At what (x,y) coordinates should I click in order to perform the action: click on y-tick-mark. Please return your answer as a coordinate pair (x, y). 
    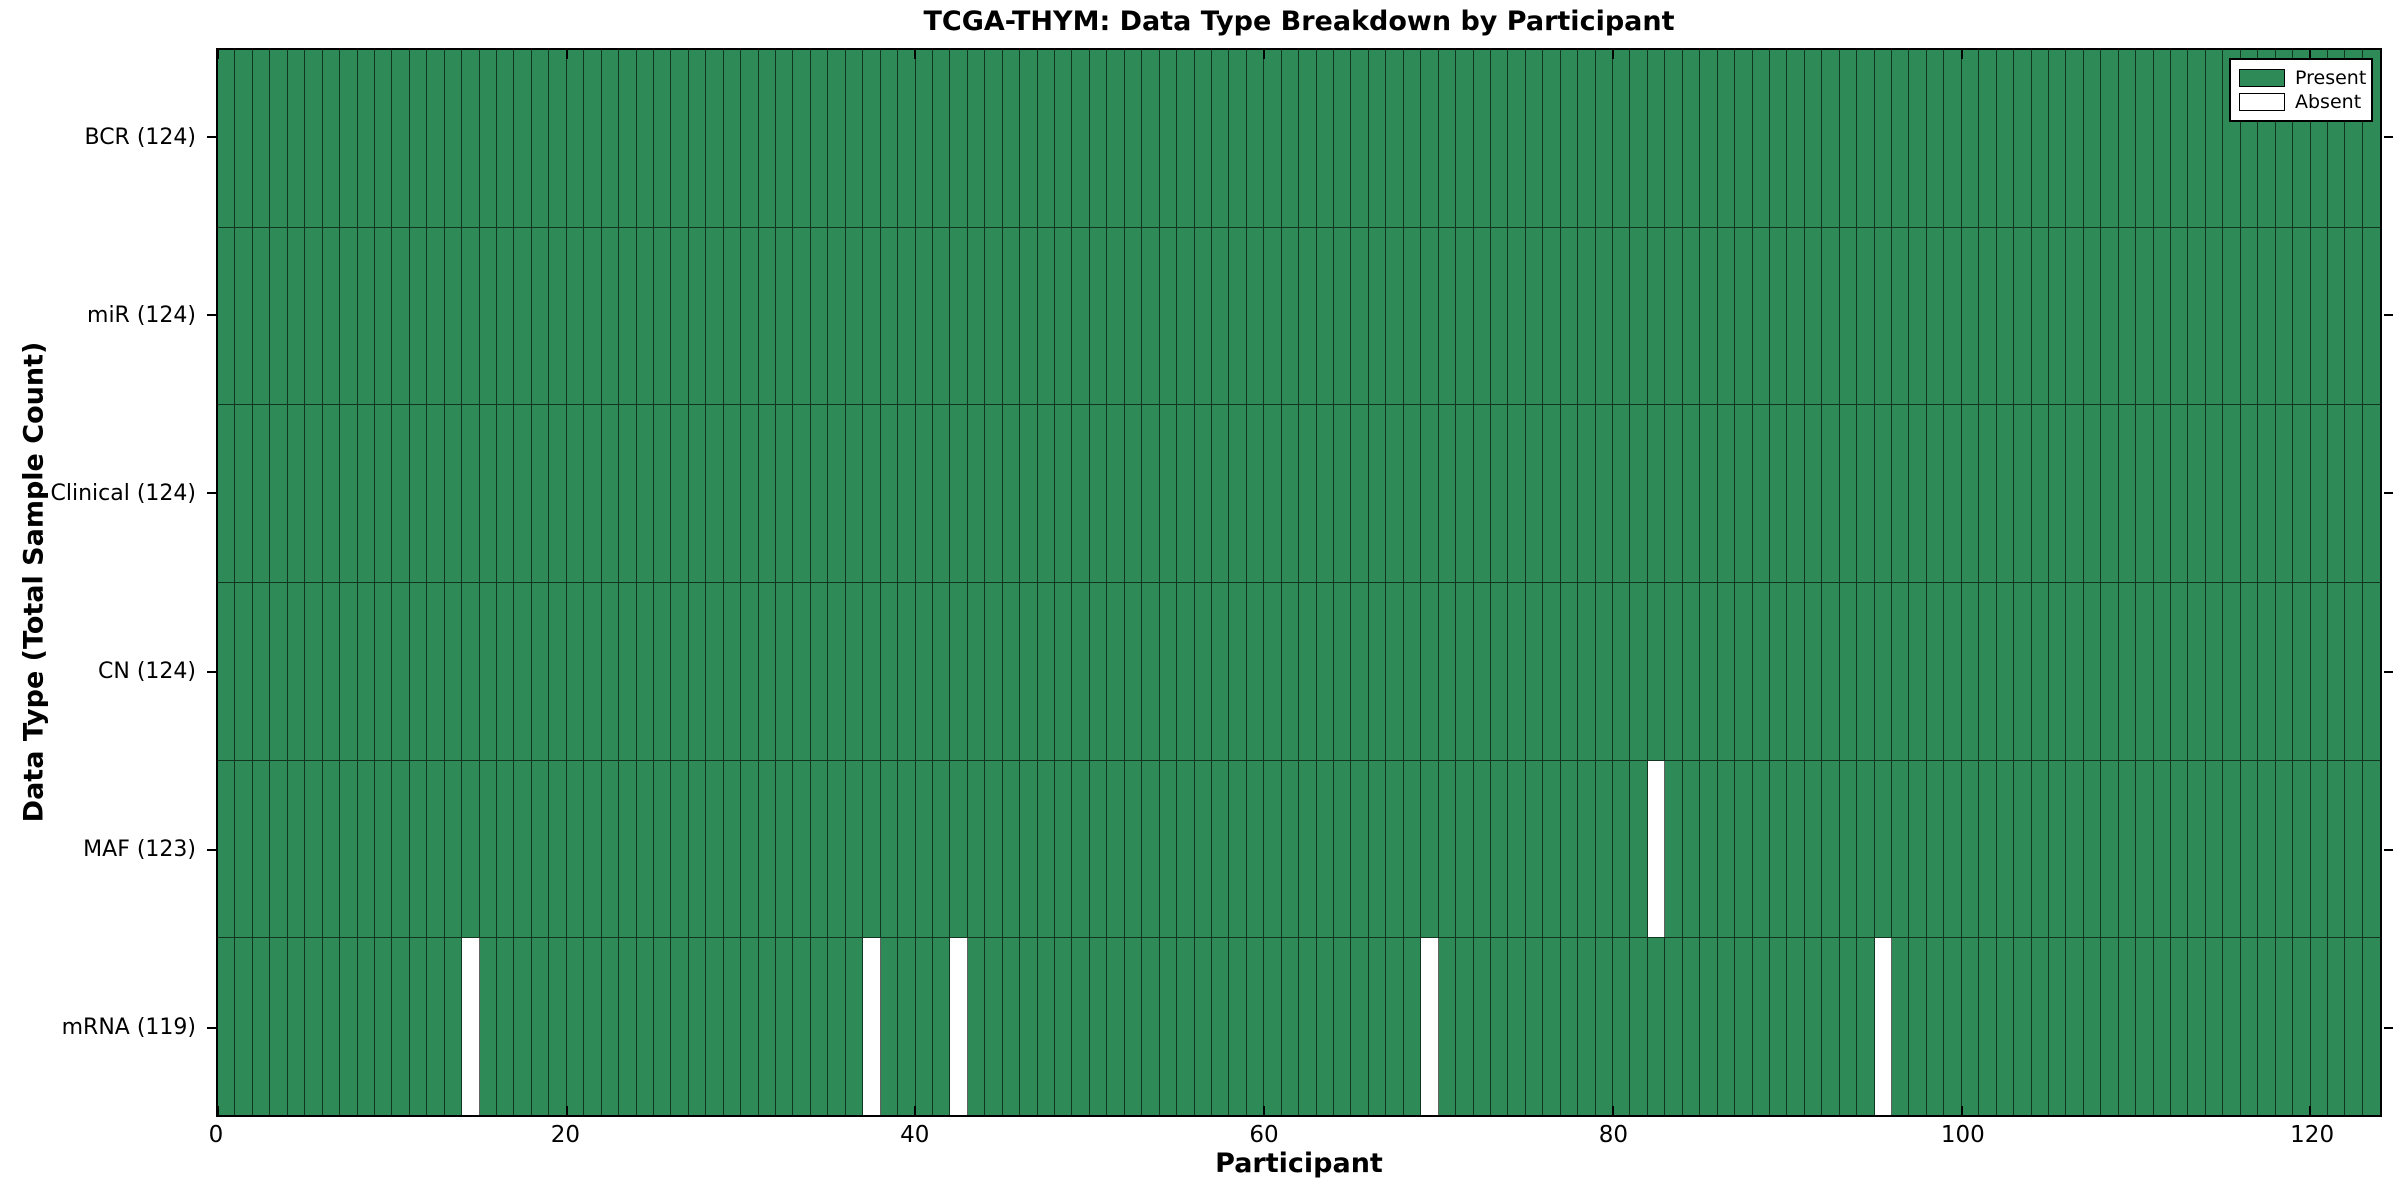
    Looking at the image, I should click on (2388, 315).